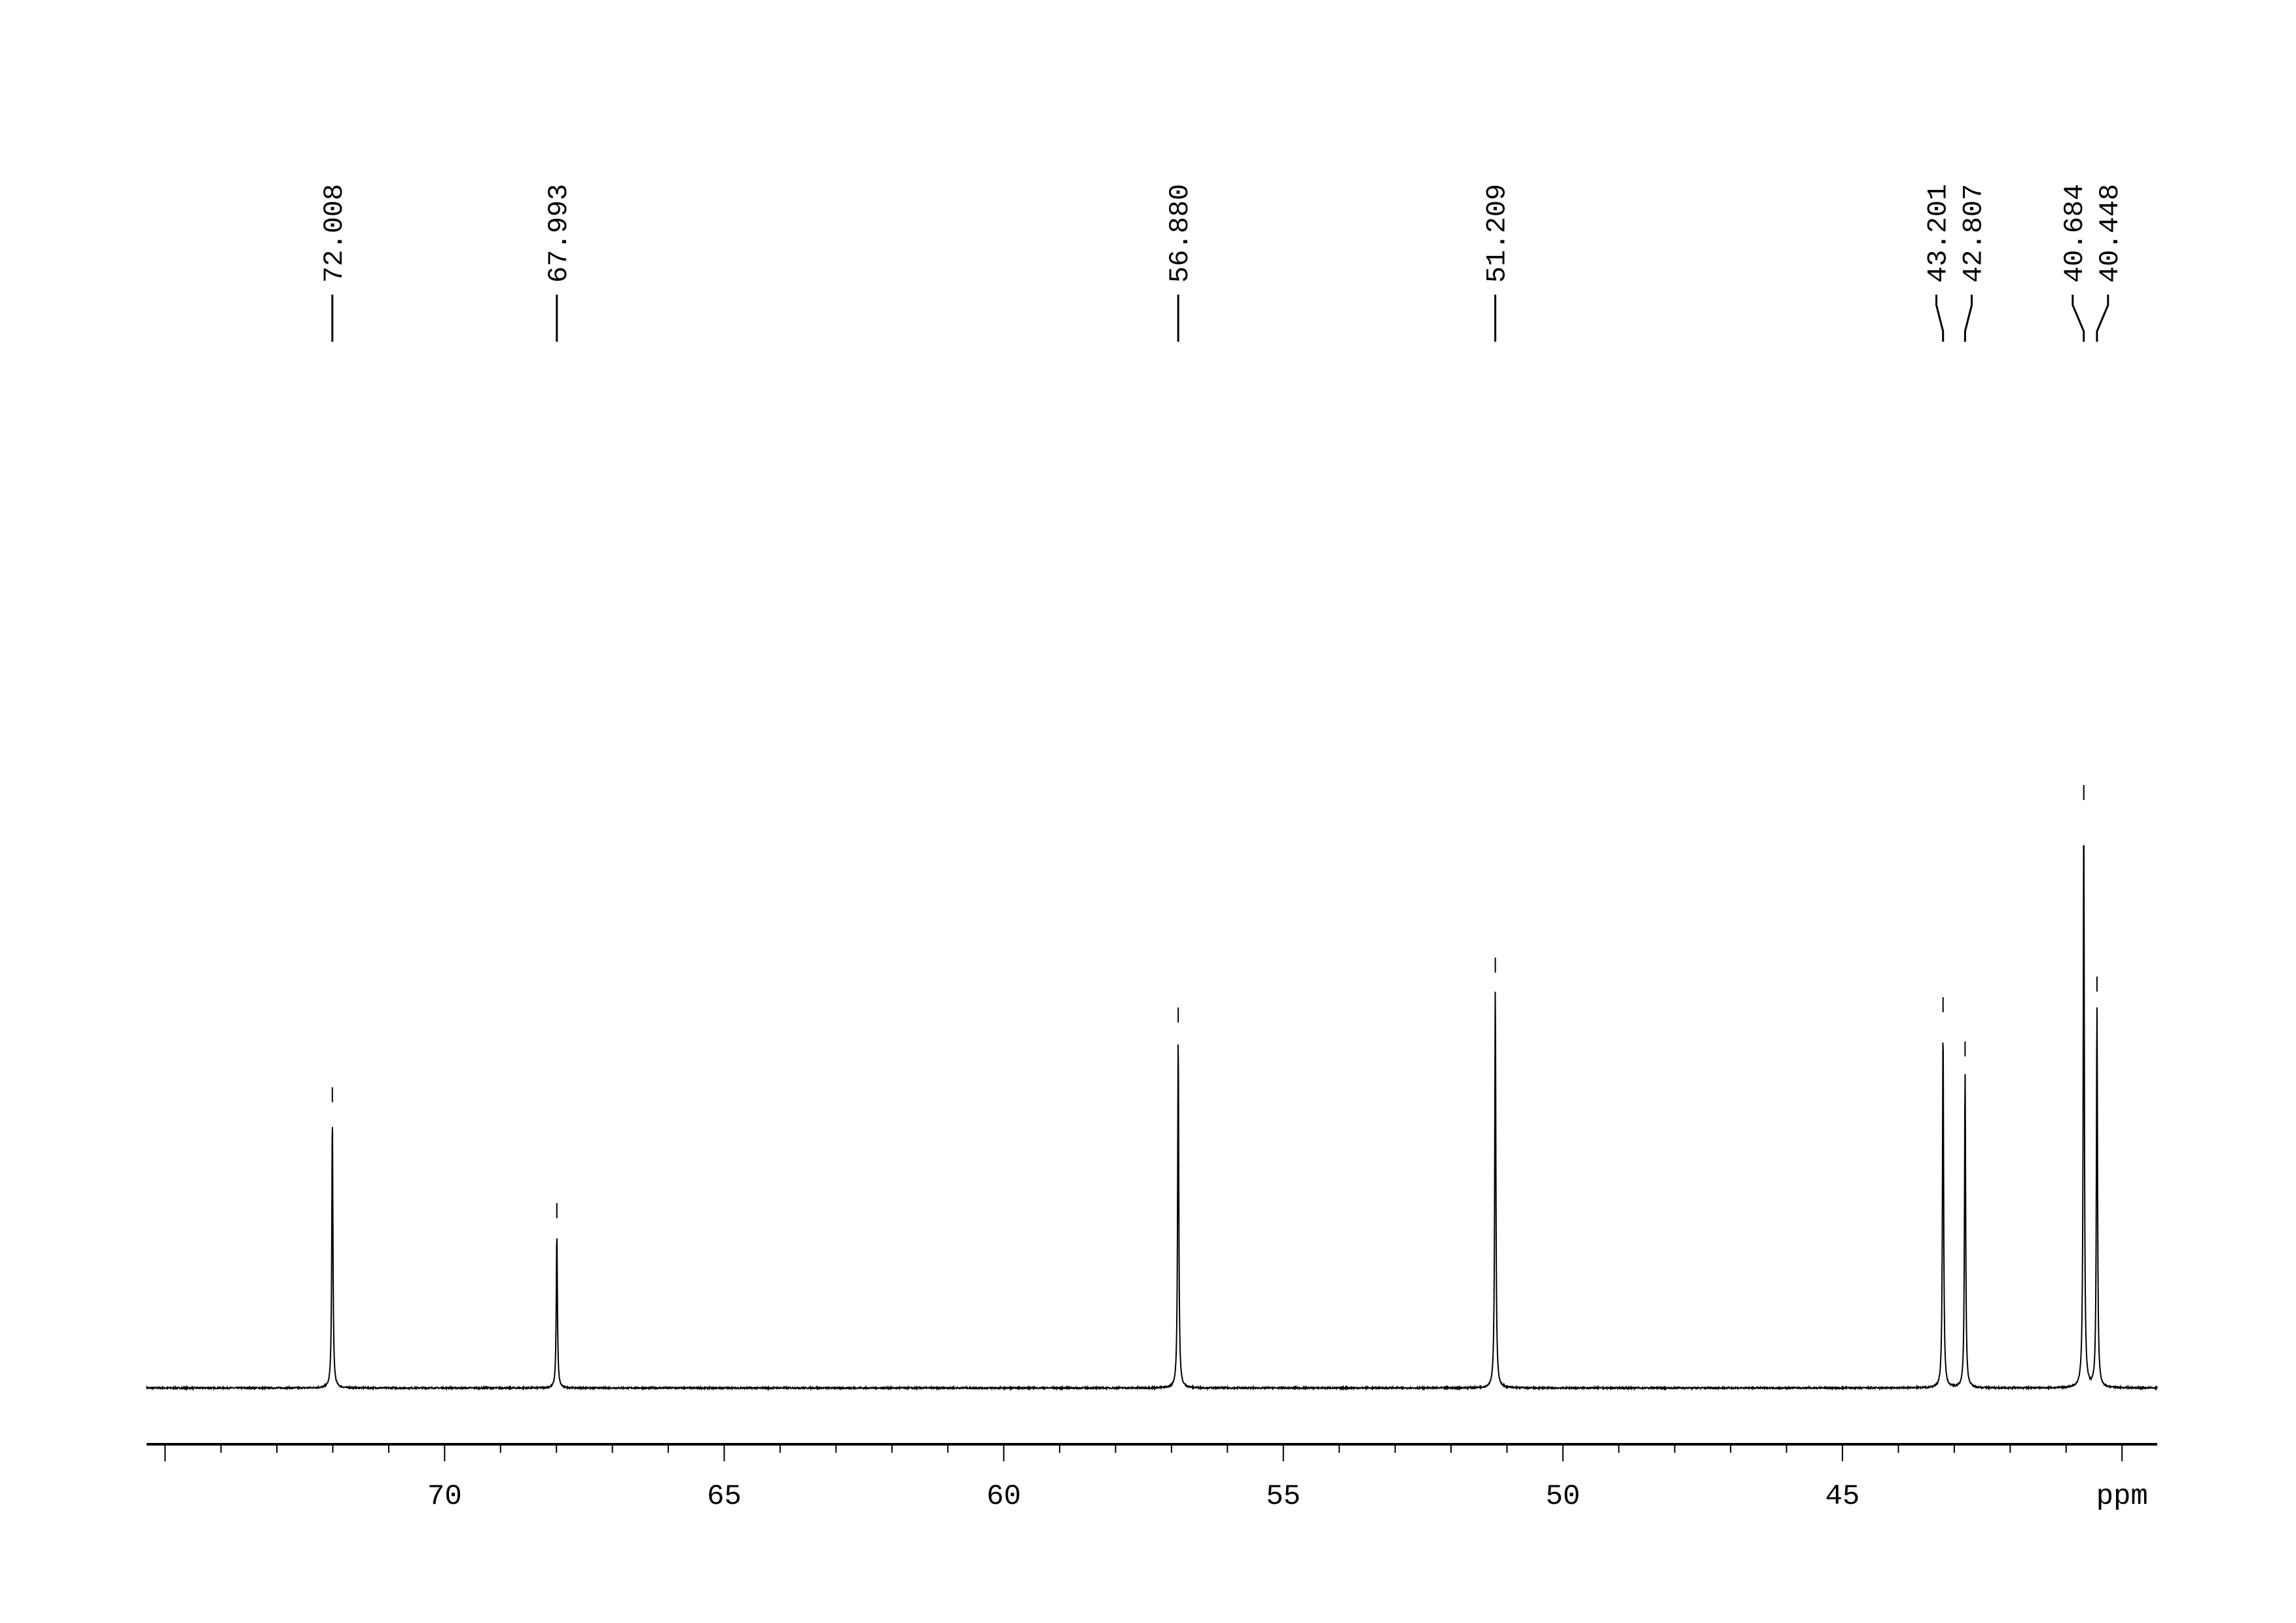 This screenshot has height=1623, width=2296. Describe the element at coordinates (1152, 1478) in the screenshot. I see `x-axis: 70 65 60 55 50 45 ppm` at that location.